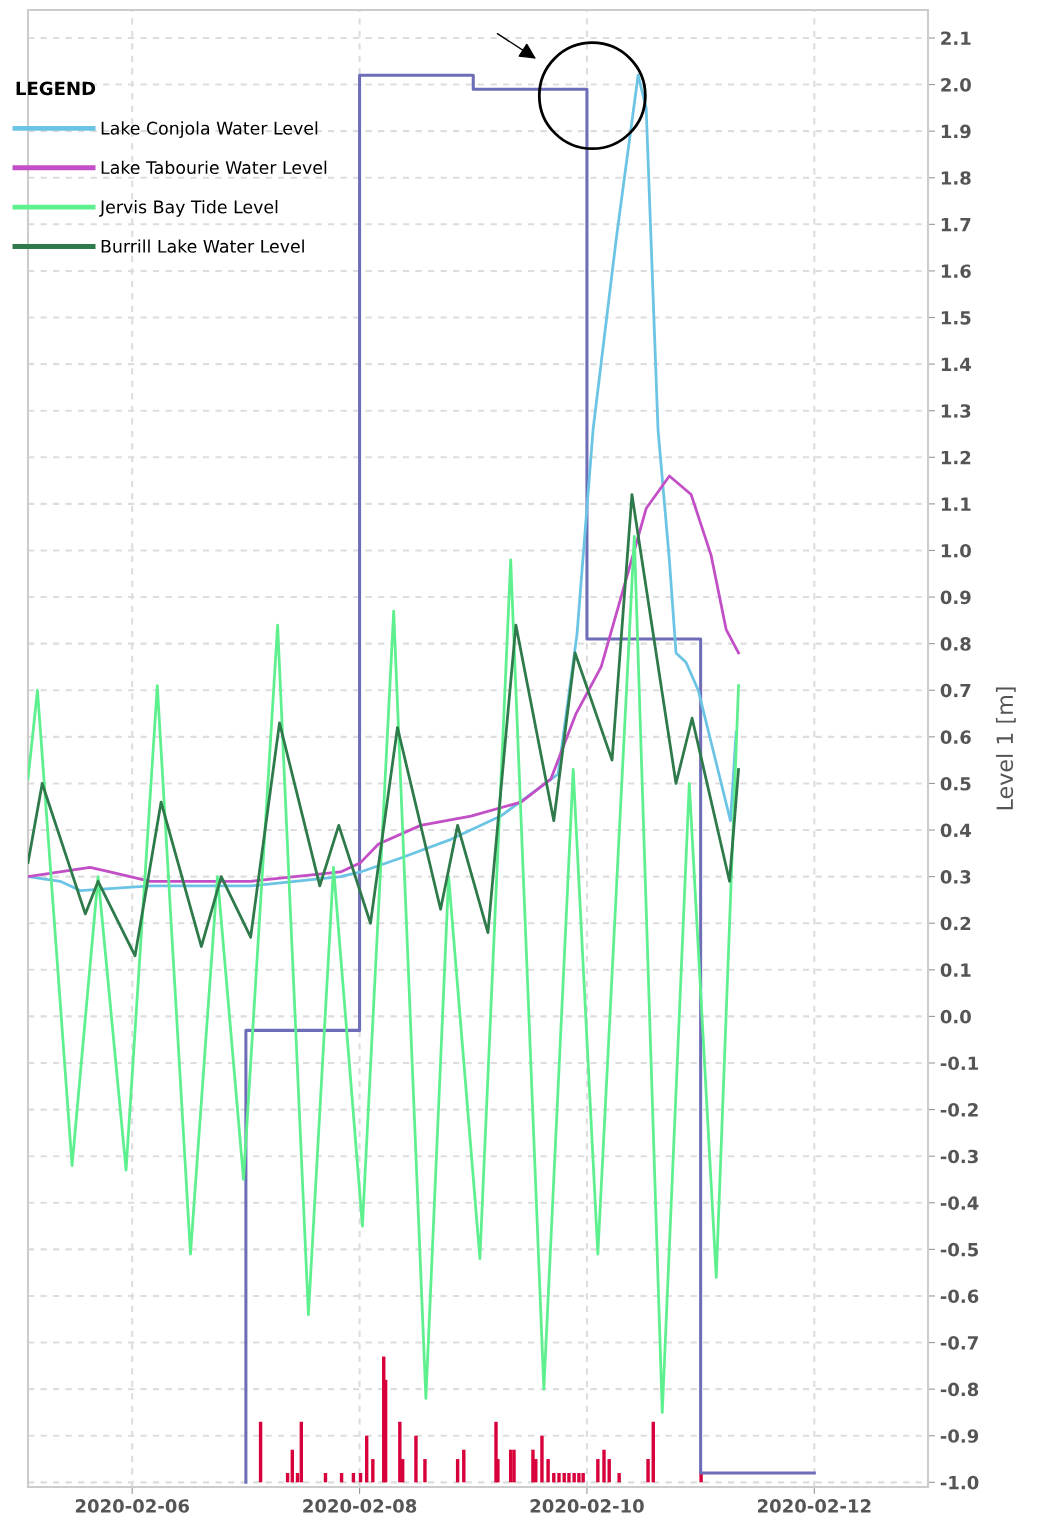  Describe the element at coordinates (956, 225) in the screenshot. I see `y-tick-label: 1.7` at that location.